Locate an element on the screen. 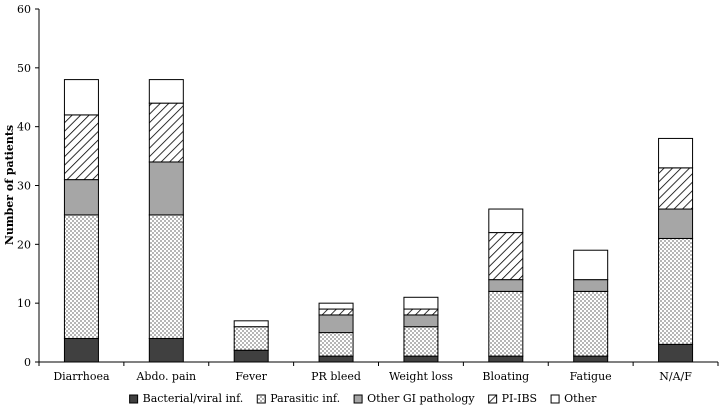 The height and width of the screenshot is (419, 726). bar-segment-parasitic-inf-bloating is located at coordinates (506, 323).